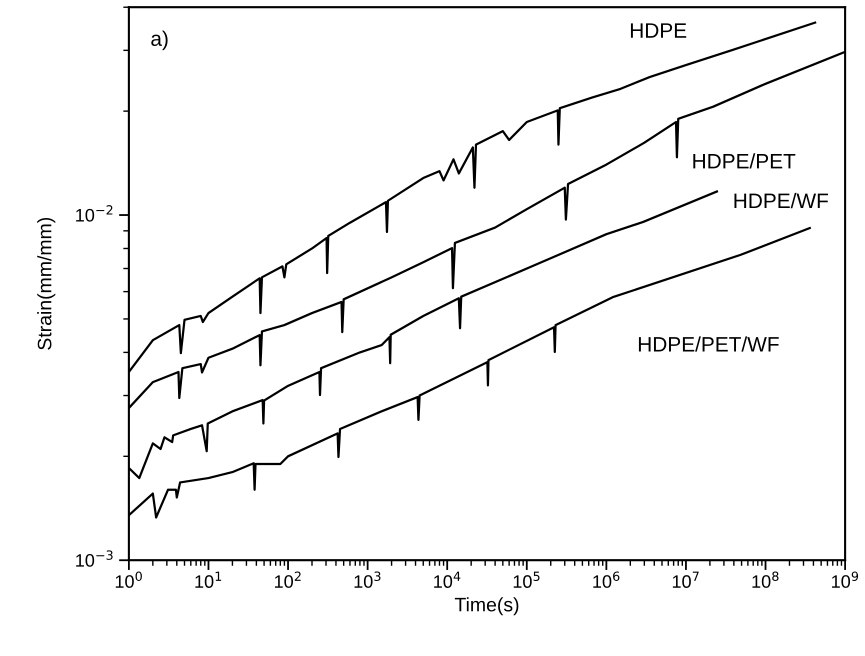 This screenshot has width=865, height=656. Describe the element at coordinates (208, 580) in the screenshot. I see `x-tick-label: 10$^{1}$` at that location.